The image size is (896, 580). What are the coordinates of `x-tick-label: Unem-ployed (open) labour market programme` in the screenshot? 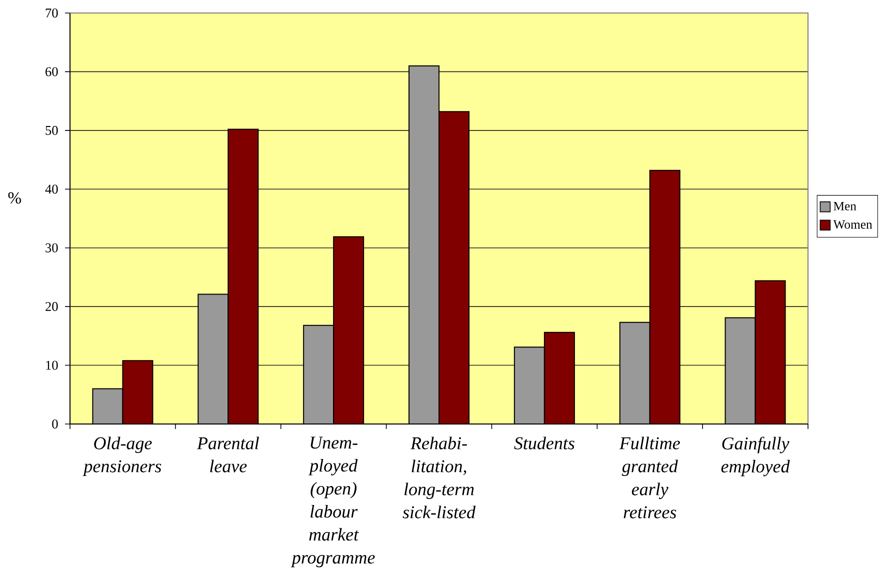 It's located at (332, 502).